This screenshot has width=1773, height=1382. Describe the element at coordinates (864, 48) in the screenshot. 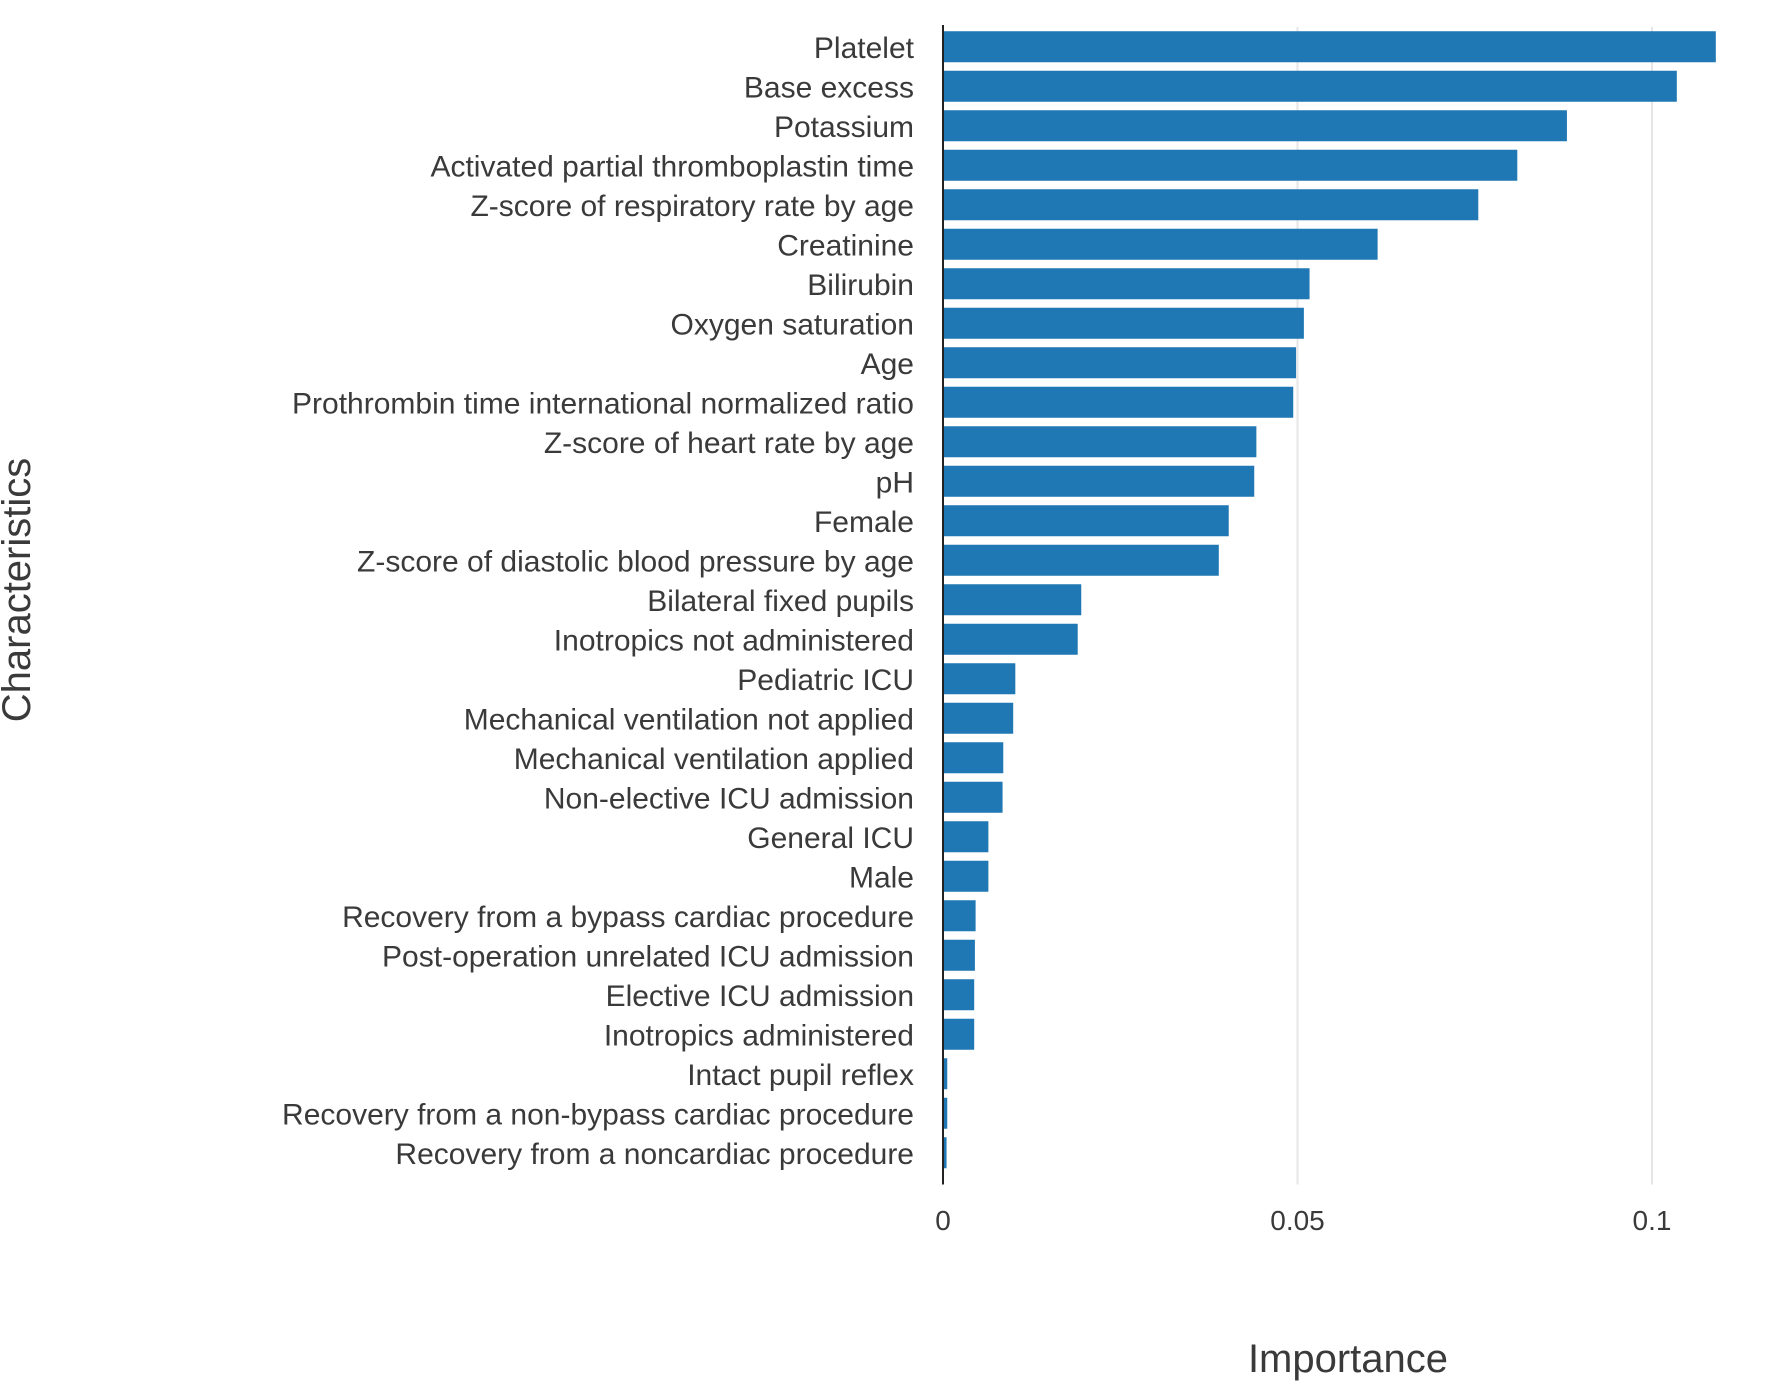

I see `category-label: Platelet` at that location.